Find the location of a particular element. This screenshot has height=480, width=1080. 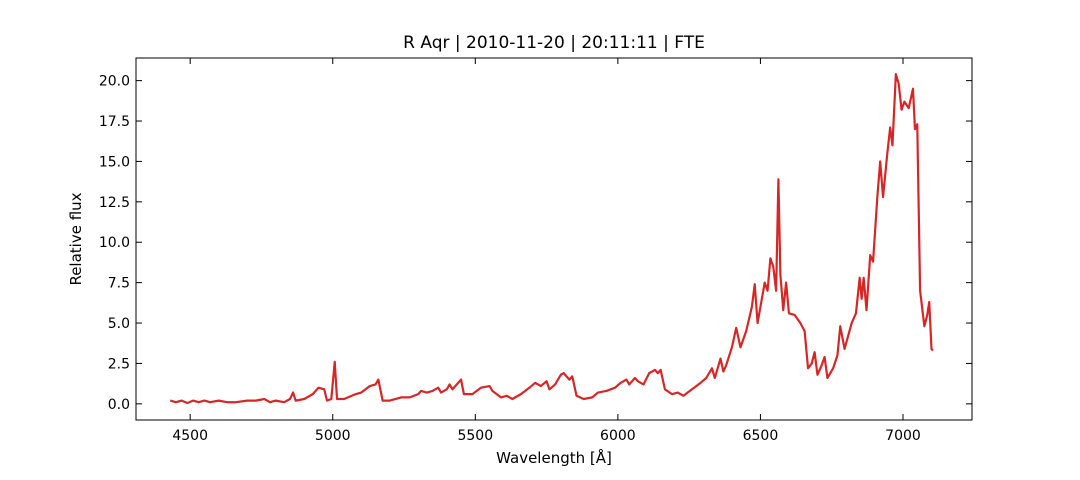

y-tick-label: 5.0 is located at coordinates (119, 324).